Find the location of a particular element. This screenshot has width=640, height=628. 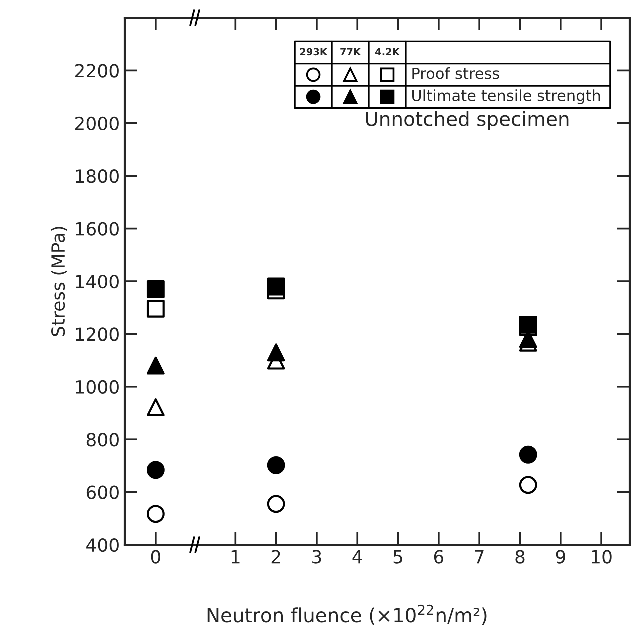

x-tick-label: 7 is located at coordinates (479, 557).